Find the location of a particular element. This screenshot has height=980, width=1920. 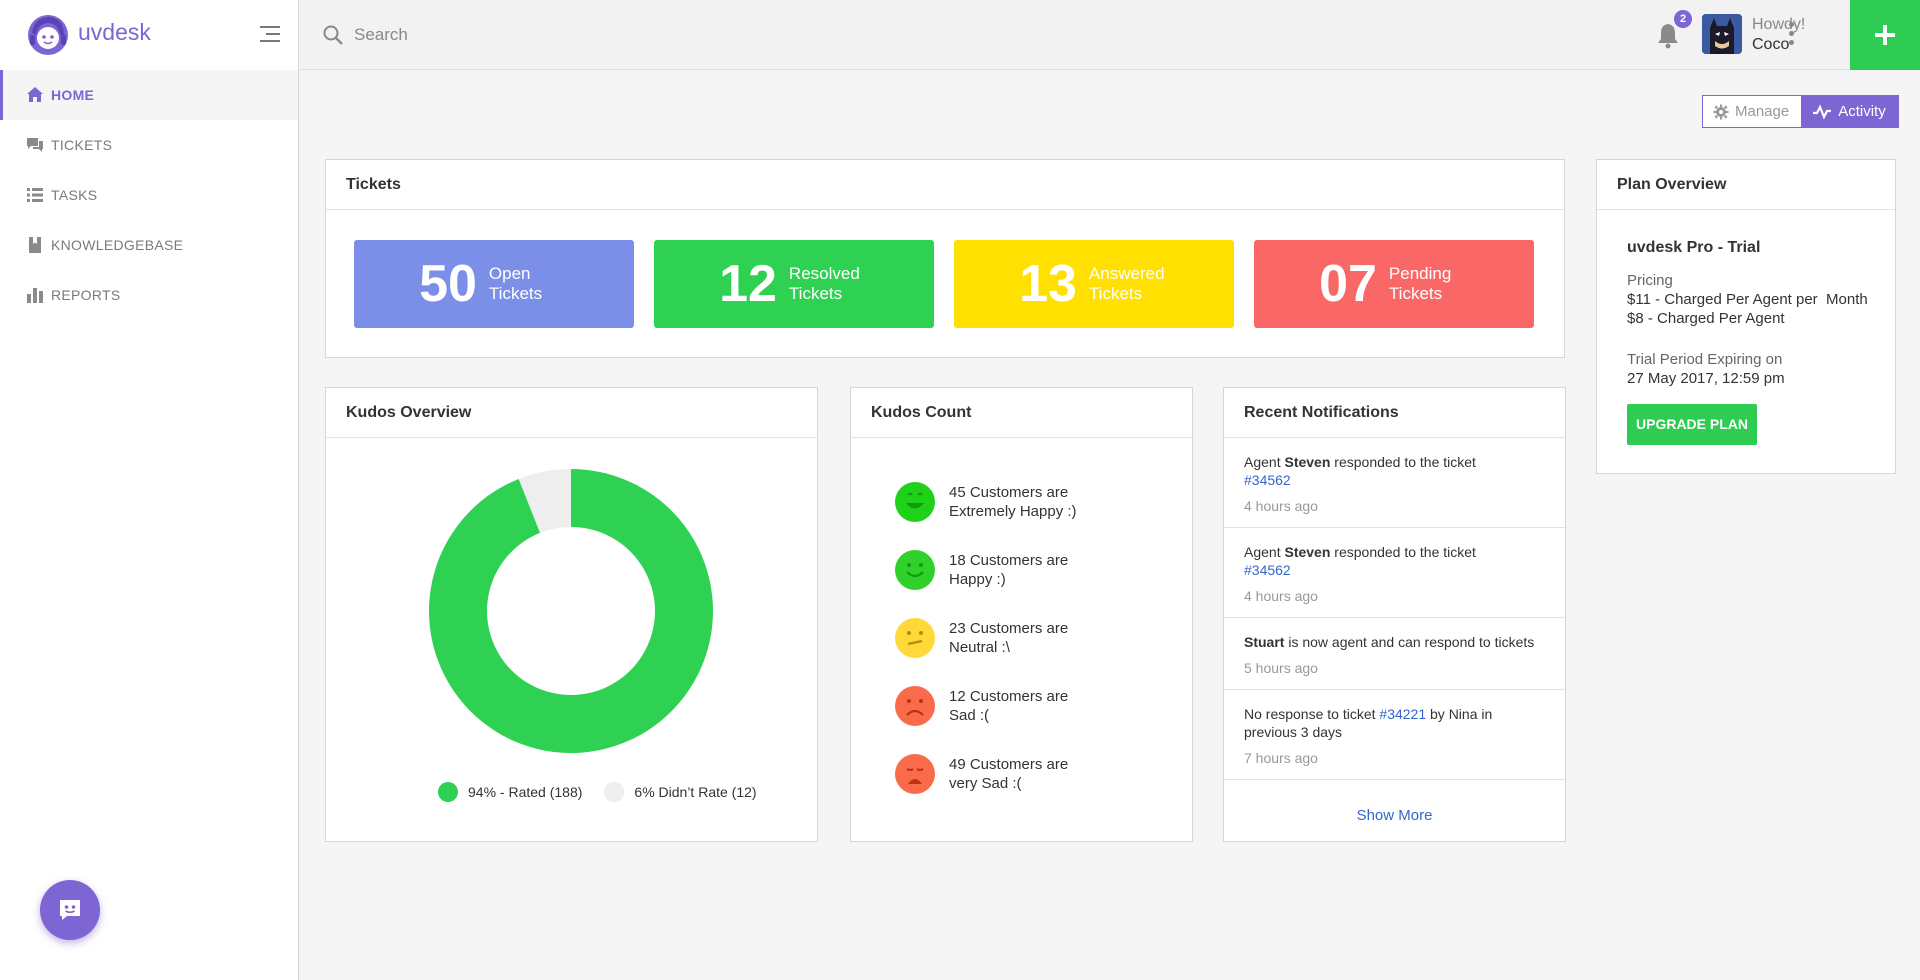

kudos-line-1: 45 Customers are is located at coordinates (1009, 492).